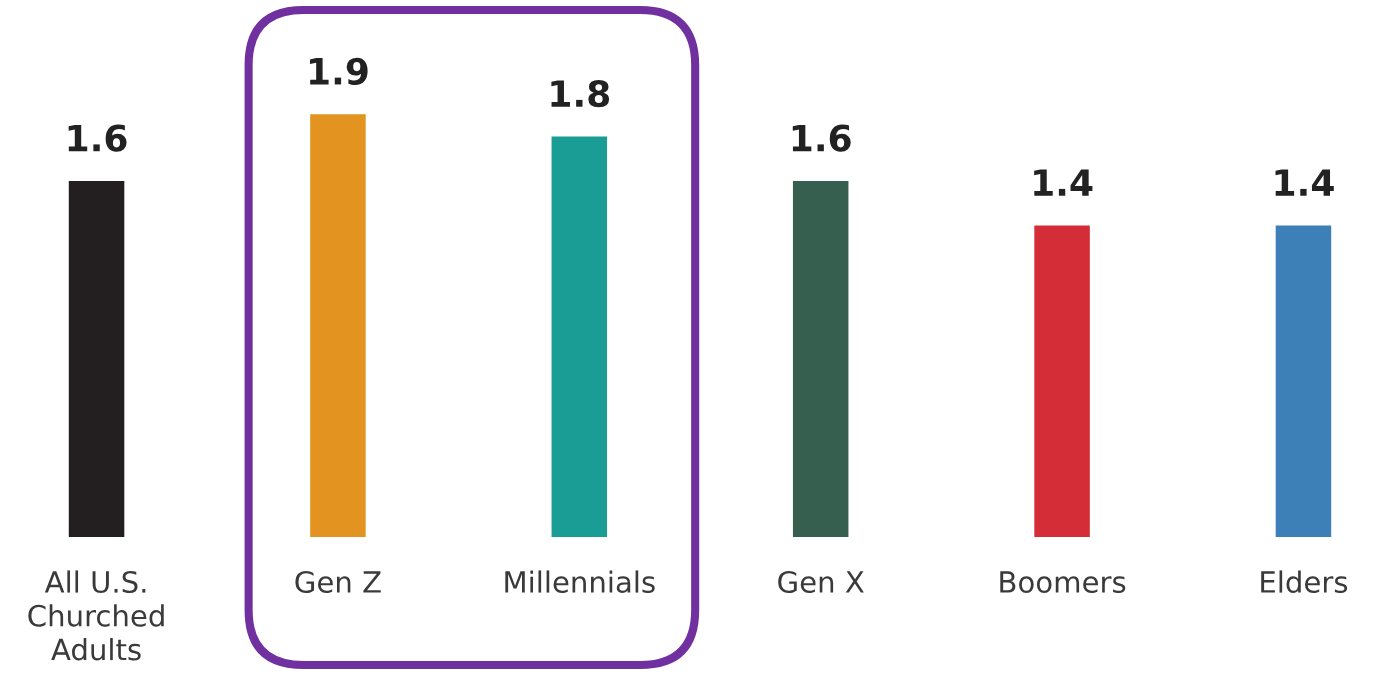  I want to click on x-tick-label: Elders, so click(1304, 581).